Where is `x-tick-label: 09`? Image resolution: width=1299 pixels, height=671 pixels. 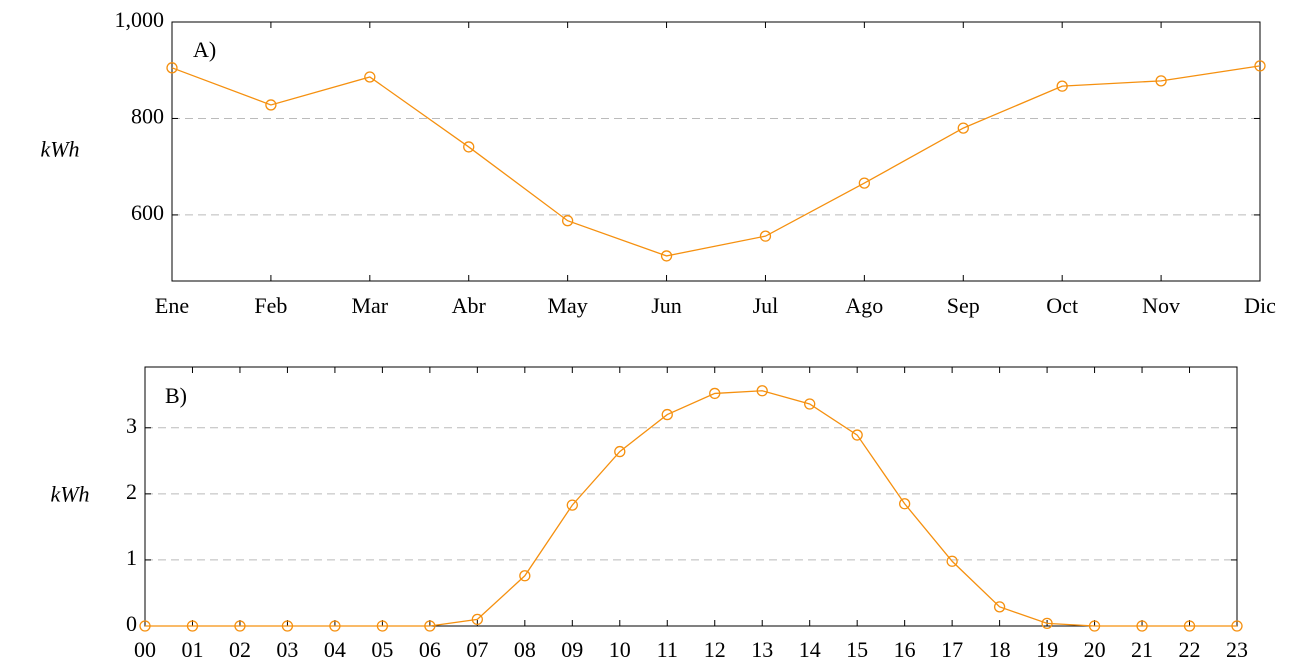
x-tick-label: 09 is located at coordinates (572, 649).